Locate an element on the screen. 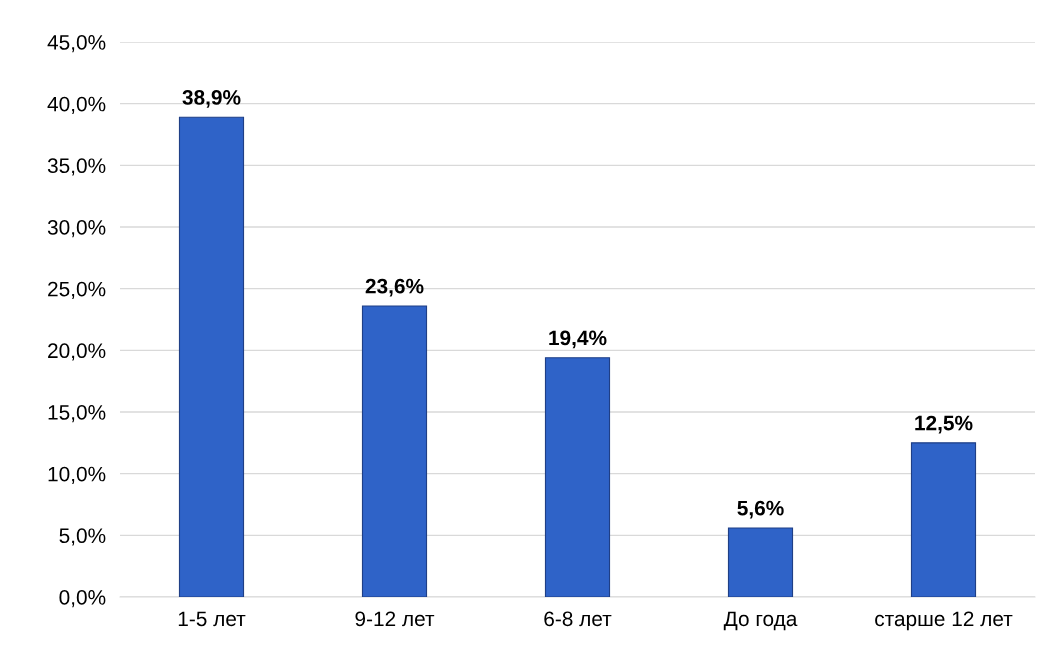  data-label: 23,6% is located at coordinates (394, 287).